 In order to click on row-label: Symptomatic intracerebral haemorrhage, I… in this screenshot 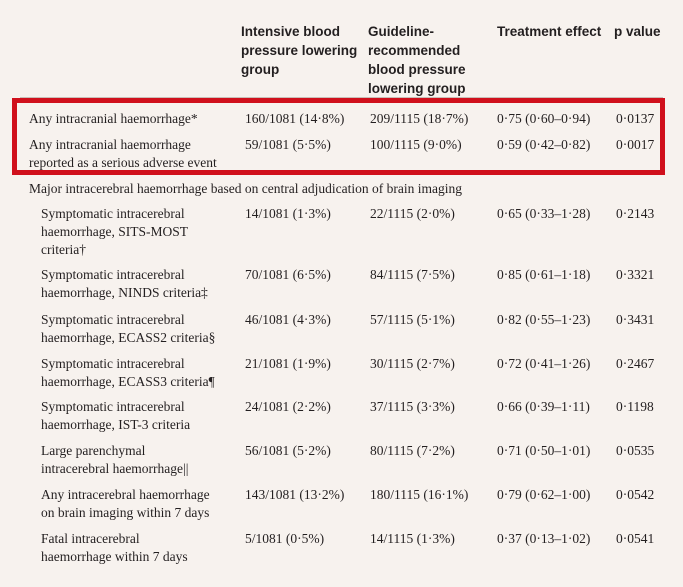, I will do `click(116, 415)`.